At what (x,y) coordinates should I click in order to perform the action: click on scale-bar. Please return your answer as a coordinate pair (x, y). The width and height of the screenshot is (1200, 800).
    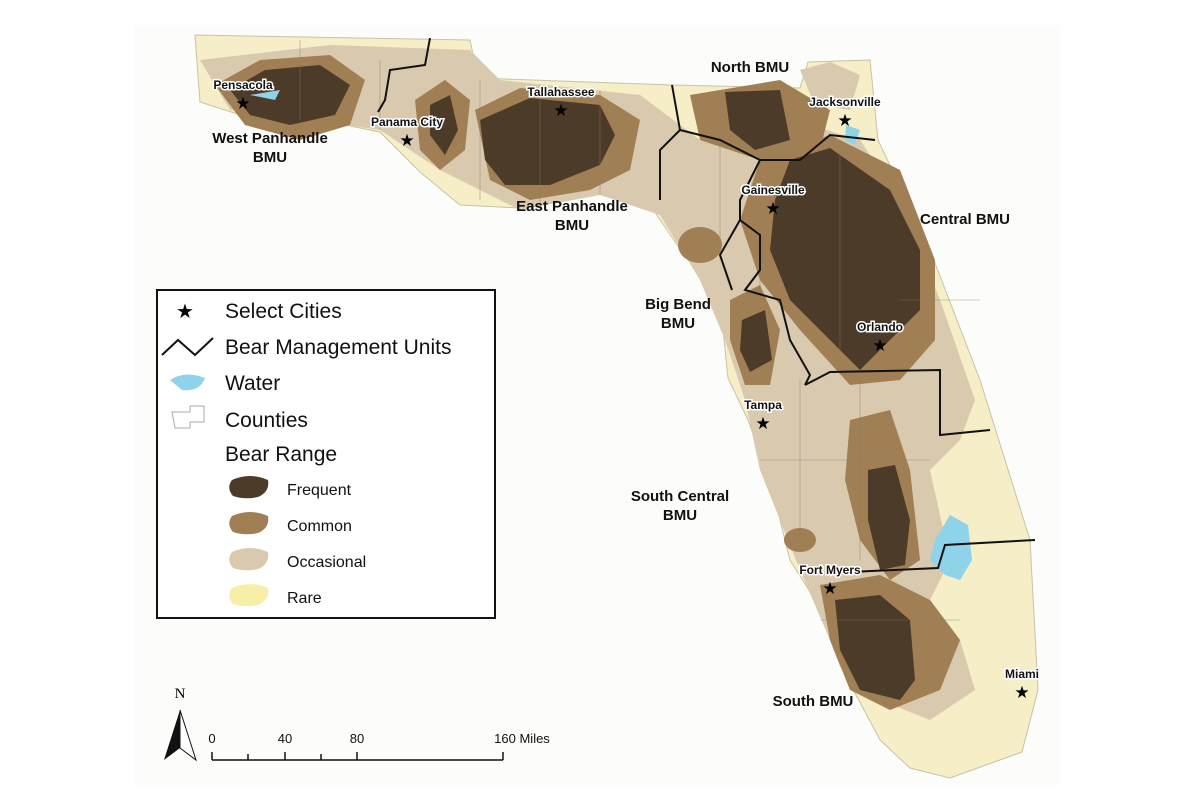
    Looking at the image, I should click on (357, 756).